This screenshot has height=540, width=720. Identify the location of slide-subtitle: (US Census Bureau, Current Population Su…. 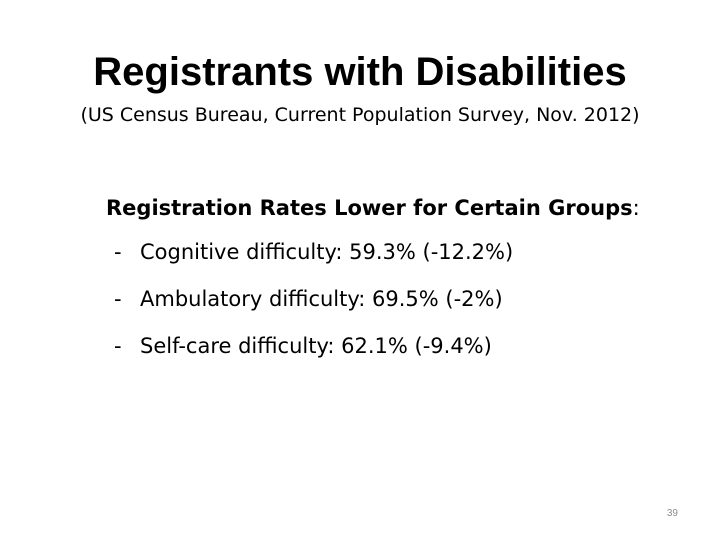
(360, 115).